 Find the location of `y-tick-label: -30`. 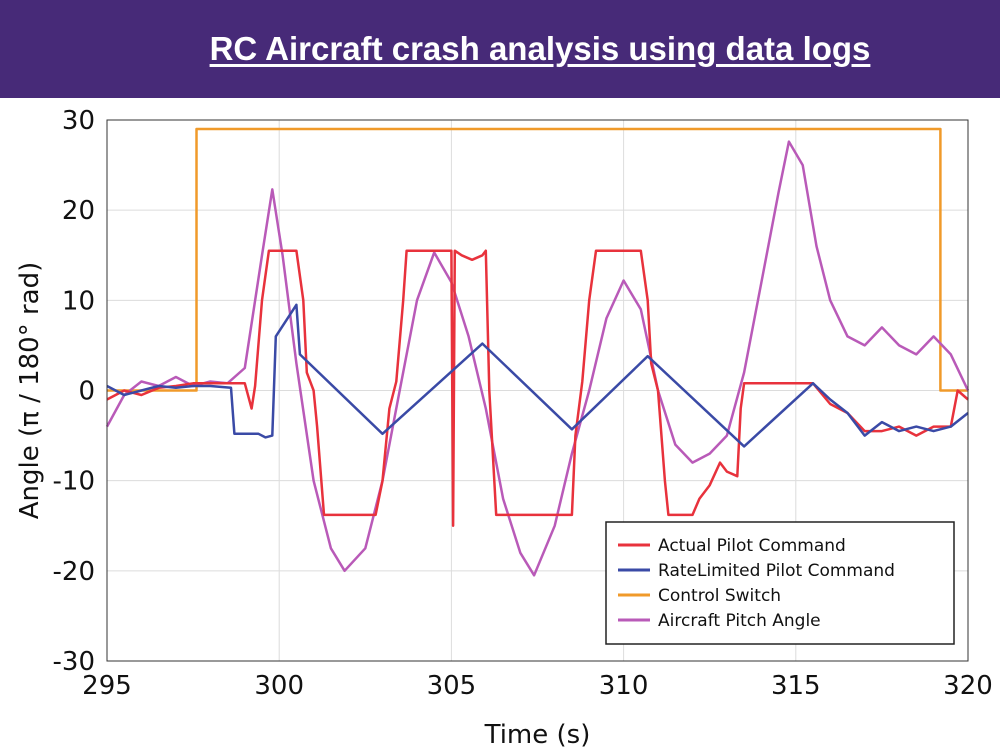

y-tick-label: -30 is located at coordinates (74, 662).